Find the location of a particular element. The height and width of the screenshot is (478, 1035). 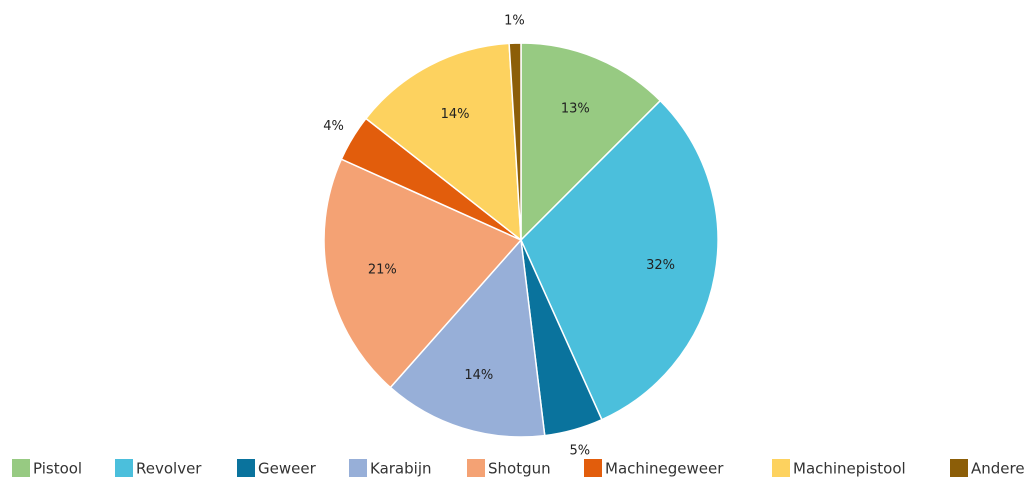

legend-label: Revolver is located at coordinates (169, 469).